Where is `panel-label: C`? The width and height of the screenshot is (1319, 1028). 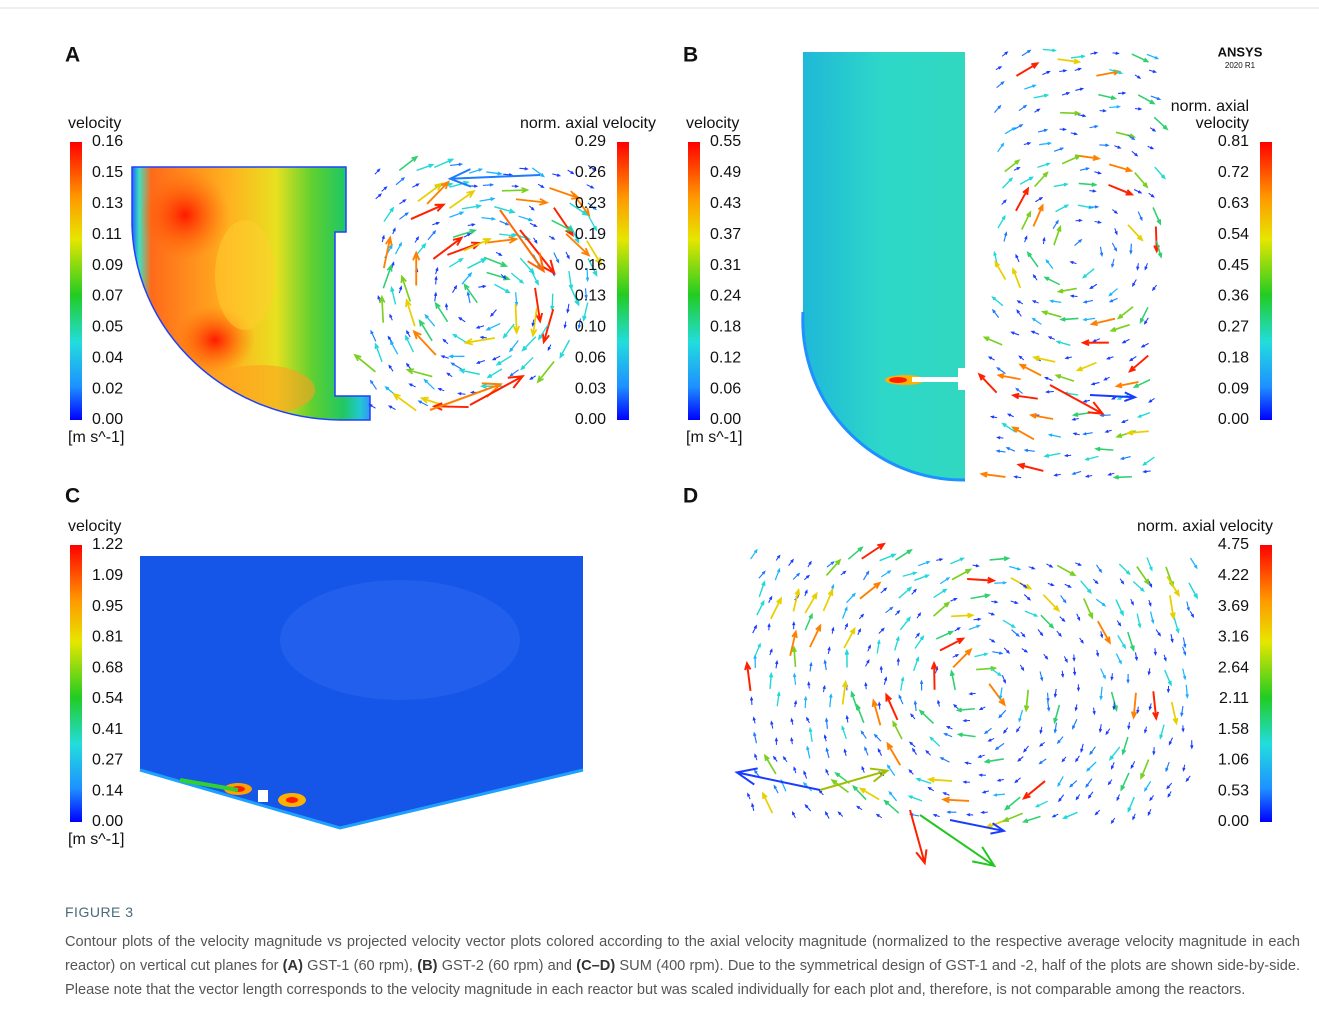 panel-label: C is located at coordinates (72, 496).